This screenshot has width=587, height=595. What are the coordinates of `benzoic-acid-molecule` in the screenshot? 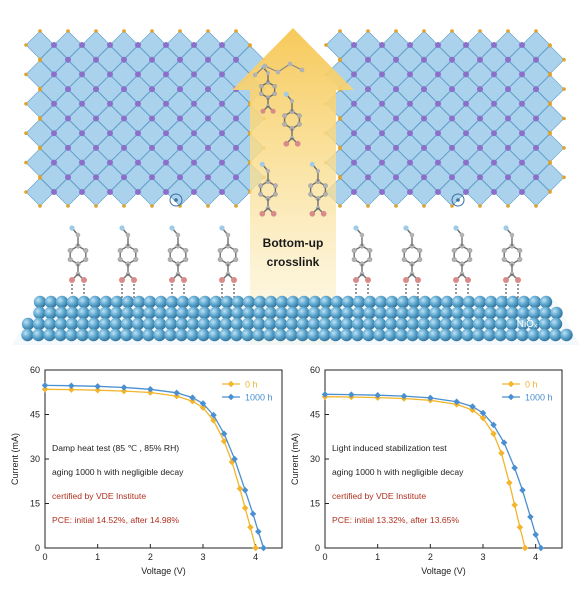 It's located at (268, 189).